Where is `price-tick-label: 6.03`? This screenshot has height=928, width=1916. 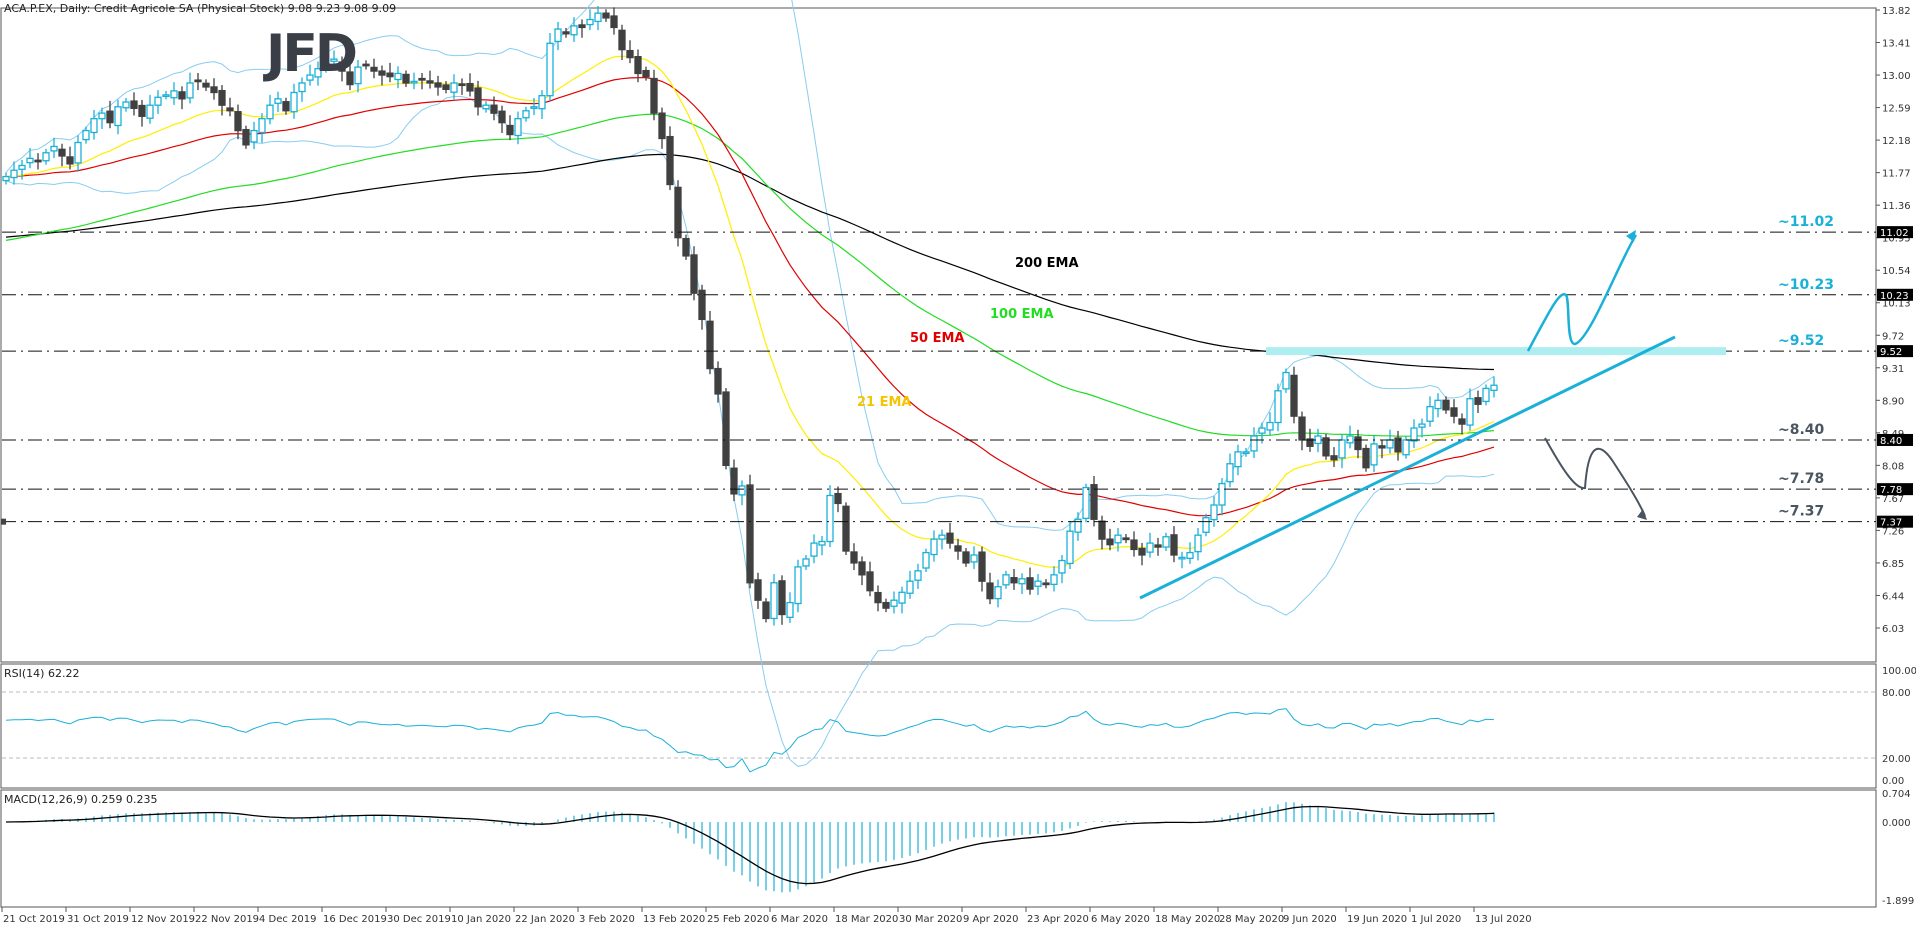
price-tick-label: 6.03 is located at coordinates (1893, 629).